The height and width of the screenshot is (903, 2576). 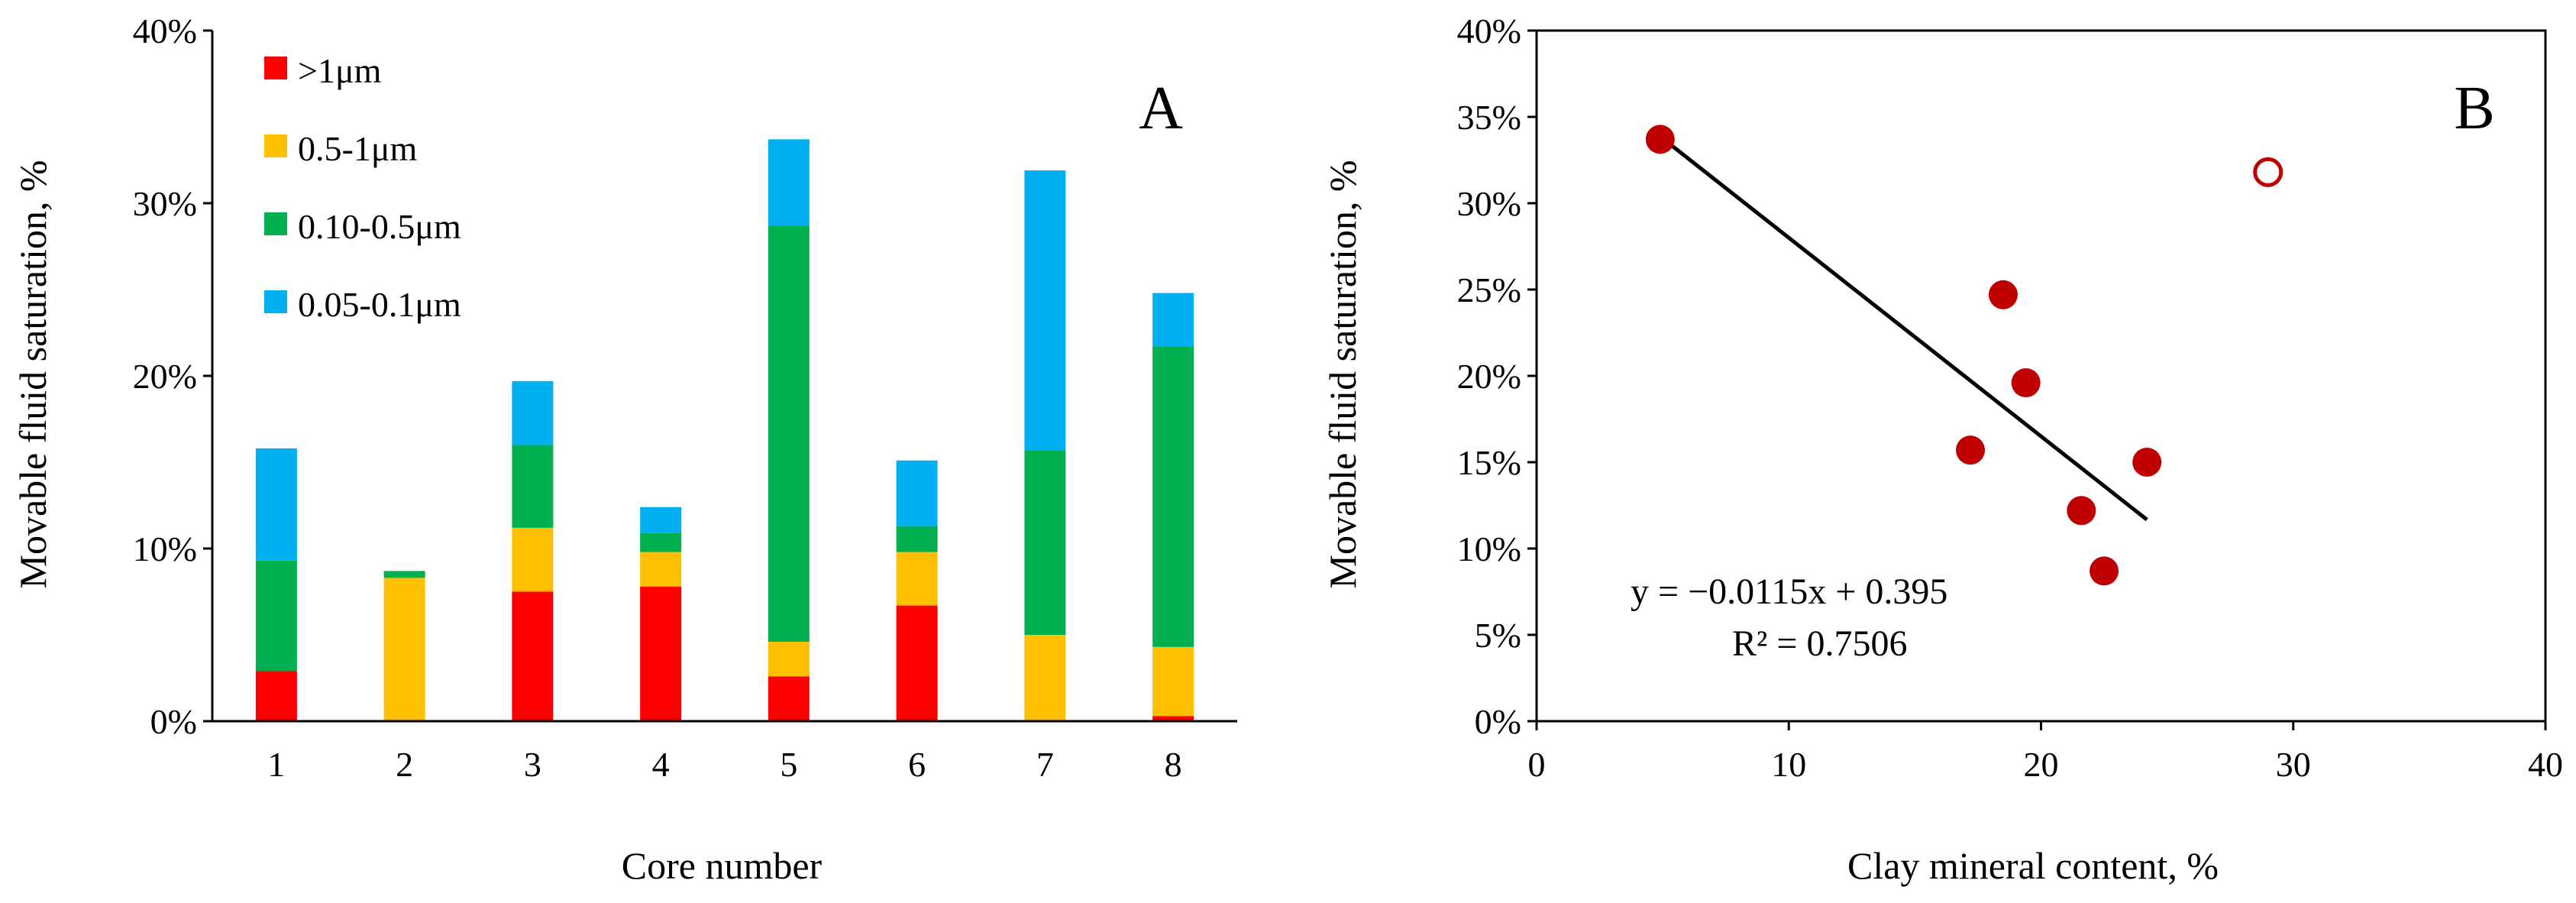 I want to click on panel-a-label: A, so click(x=1161, y=108).